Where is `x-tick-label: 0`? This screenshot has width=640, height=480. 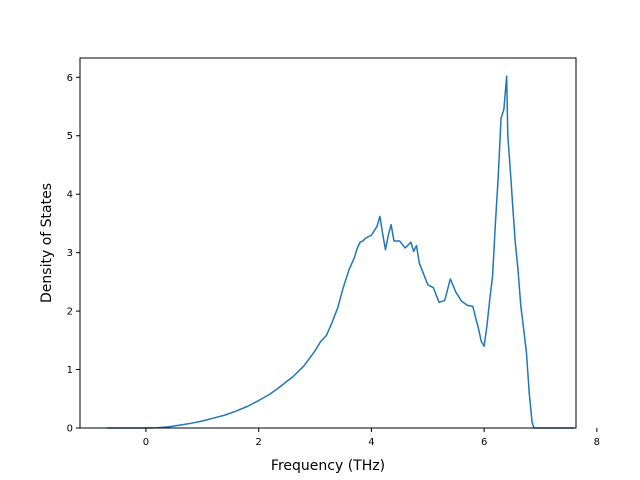 x-tick-label: 0 is located at coordinates (146, 442).